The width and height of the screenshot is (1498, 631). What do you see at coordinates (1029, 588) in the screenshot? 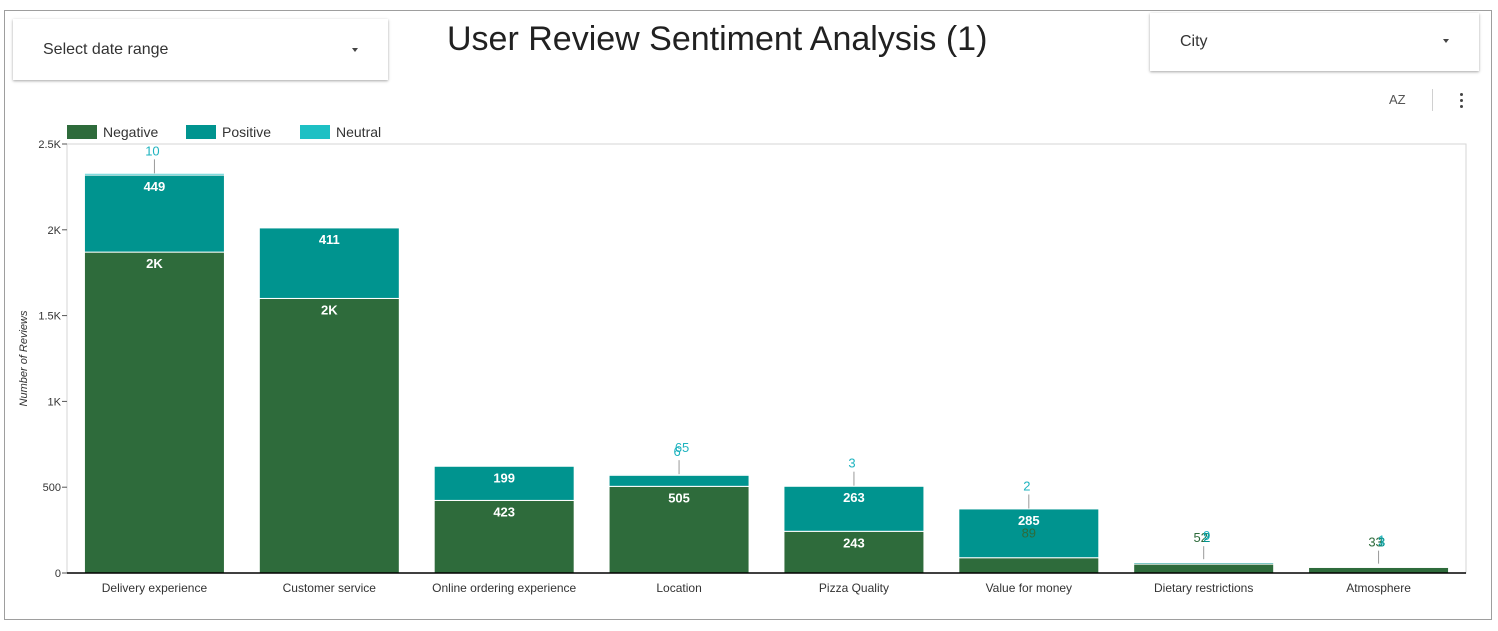
I see `x-tick-label: Value for money` at bounding box center [1029, 588].